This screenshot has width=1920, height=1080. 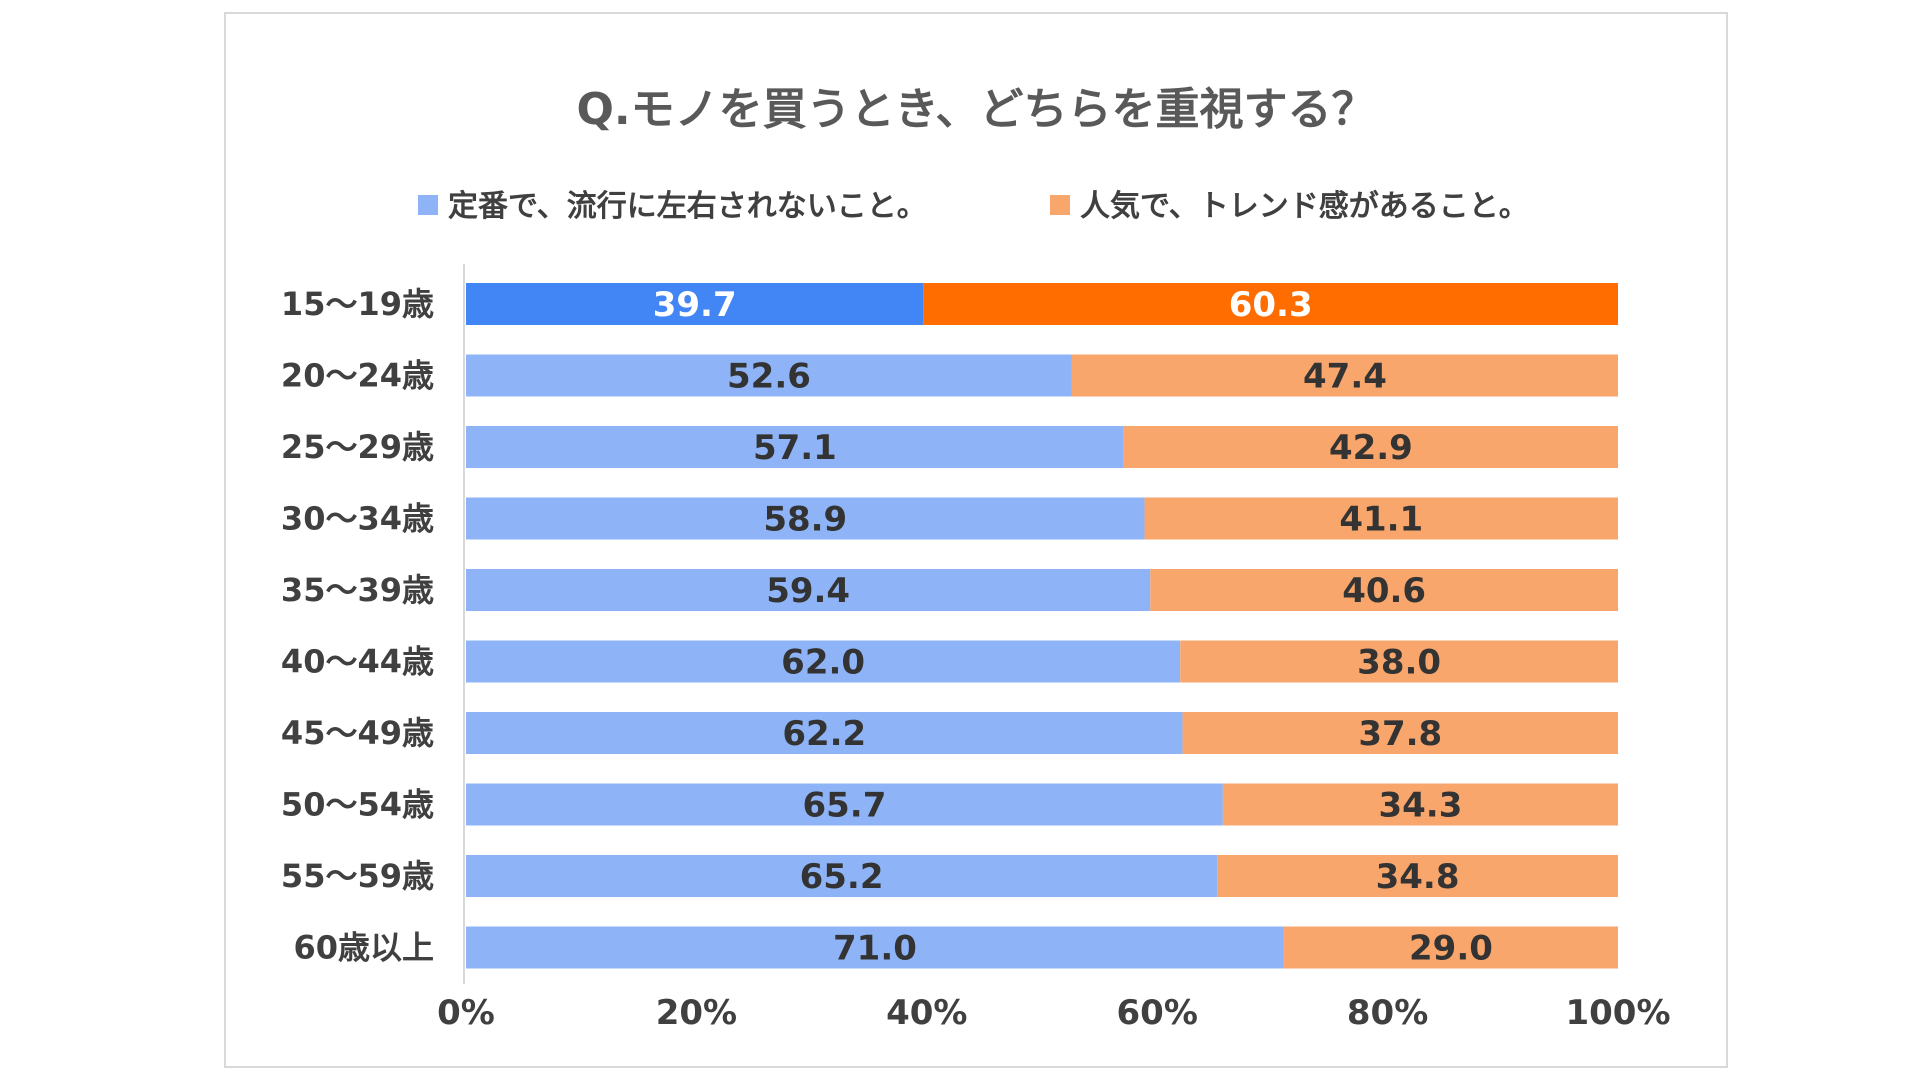 I want to click on data-label-series2-10: 29.0, so click(x=1451, y=949).